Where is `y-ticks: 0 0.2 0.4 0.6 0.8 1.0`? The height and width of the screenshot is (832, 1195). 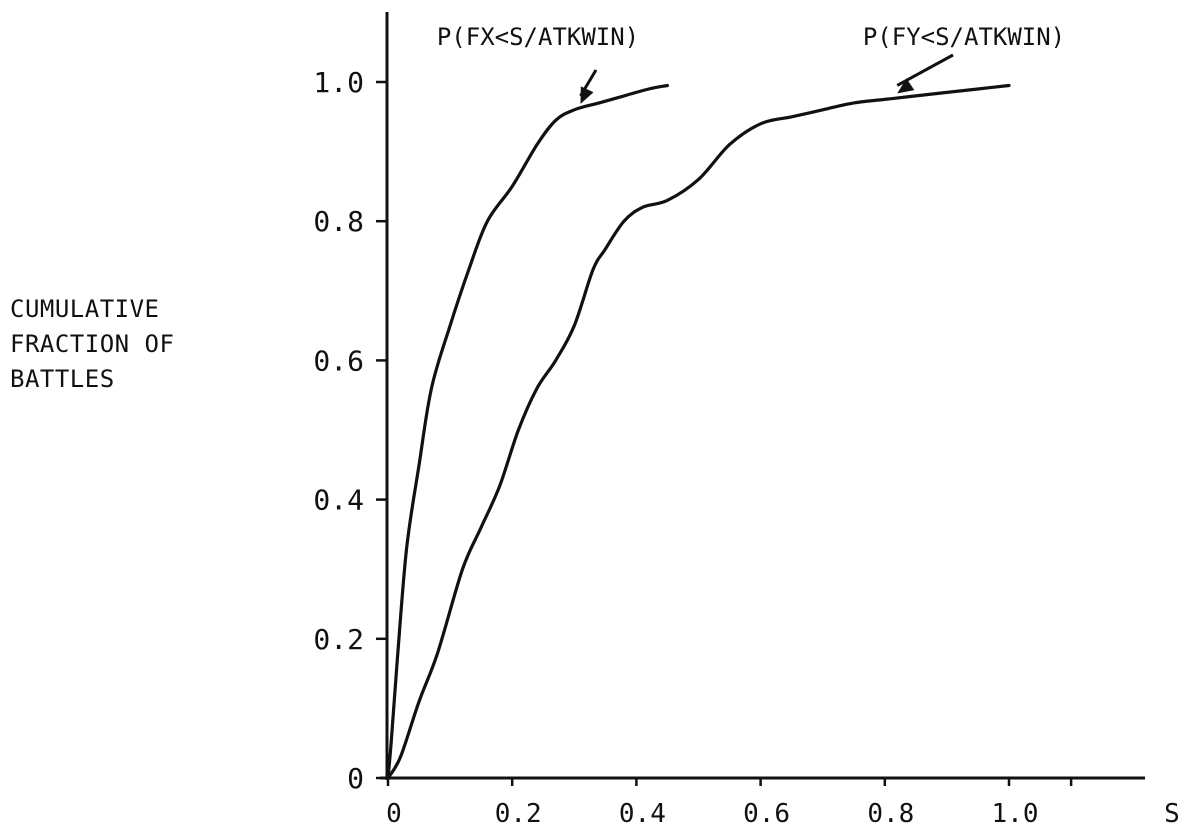
y-ticks: 0 0.2 0.4 0.6 0.8 1.0 is located at coordinates (350, 430).